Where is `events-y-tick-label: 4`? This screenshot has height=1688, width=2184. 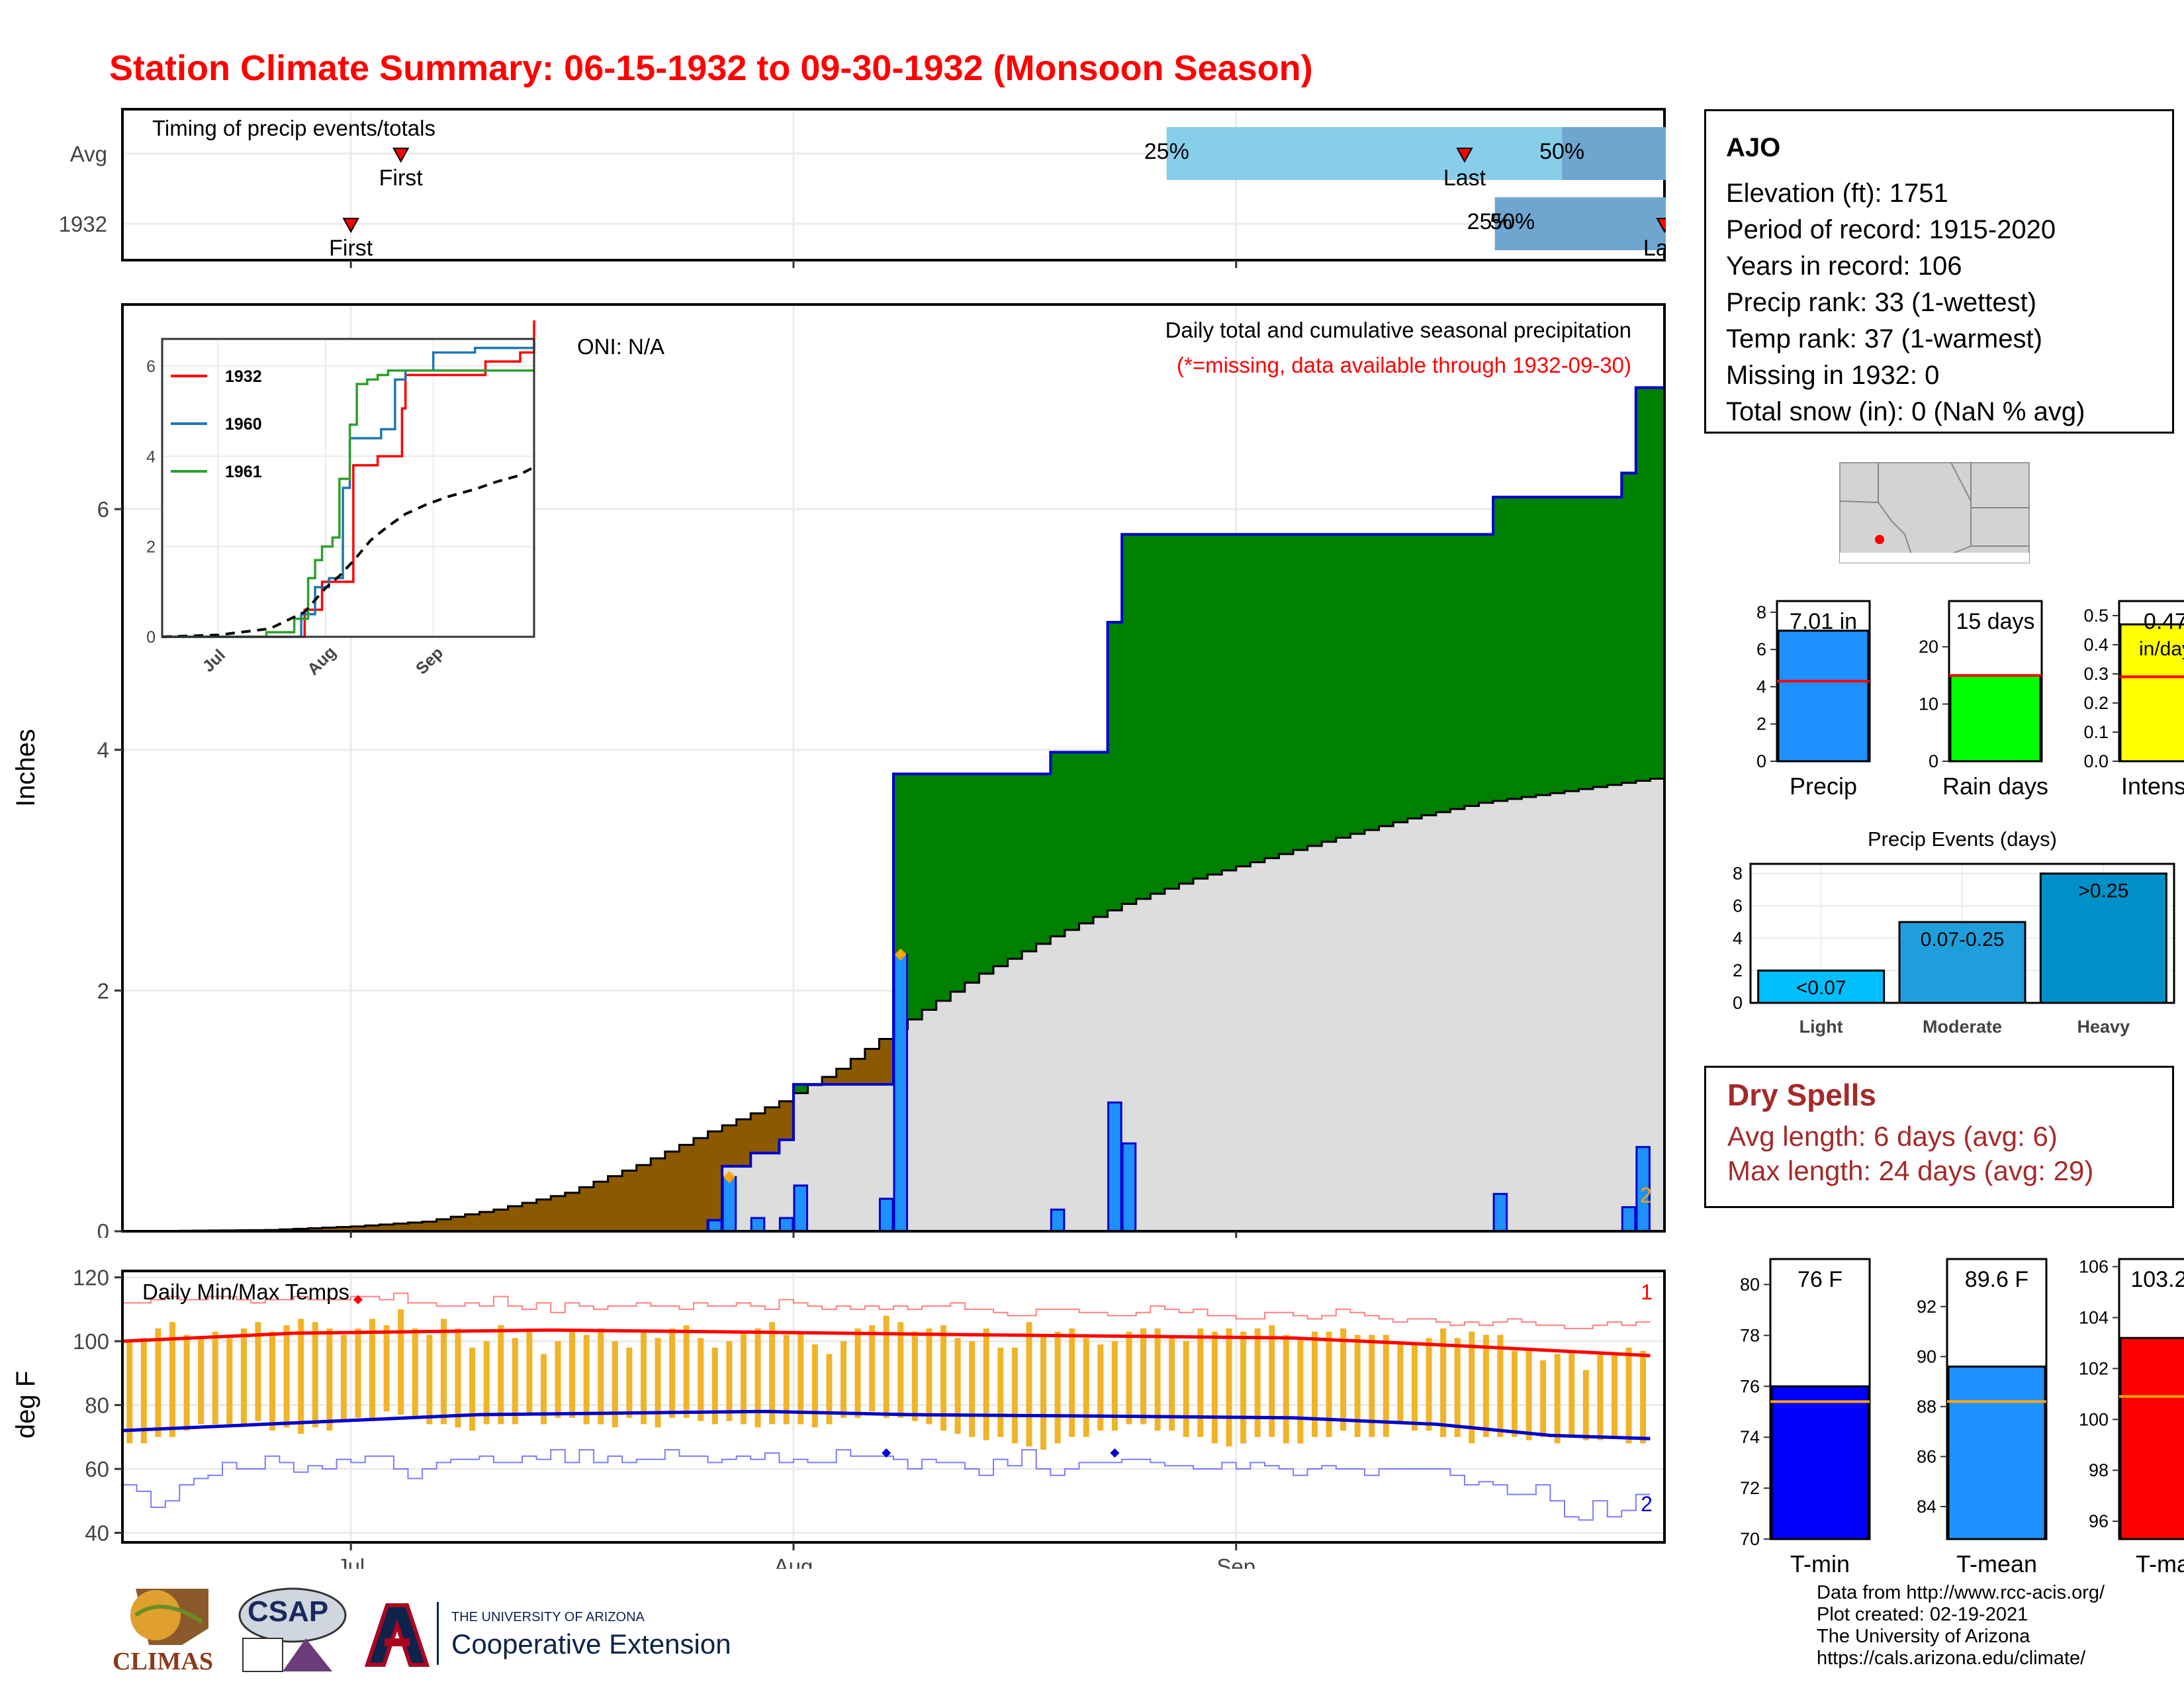 events-y-tick-label: 4 is located at coordinates (1738, 938).